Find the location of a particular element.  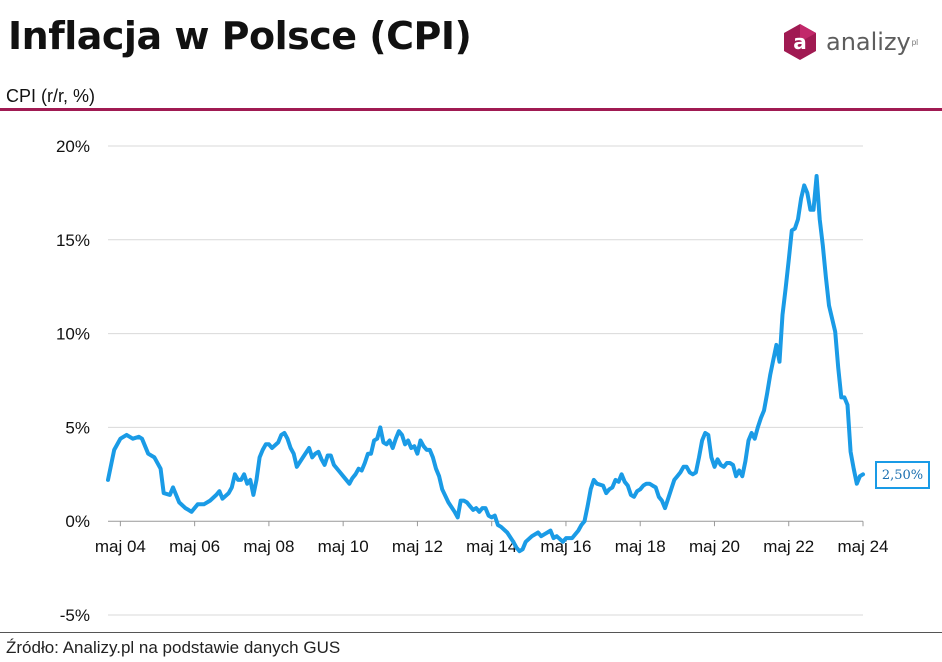

y-tick-label: 20% is located at coordinates (73, 146).